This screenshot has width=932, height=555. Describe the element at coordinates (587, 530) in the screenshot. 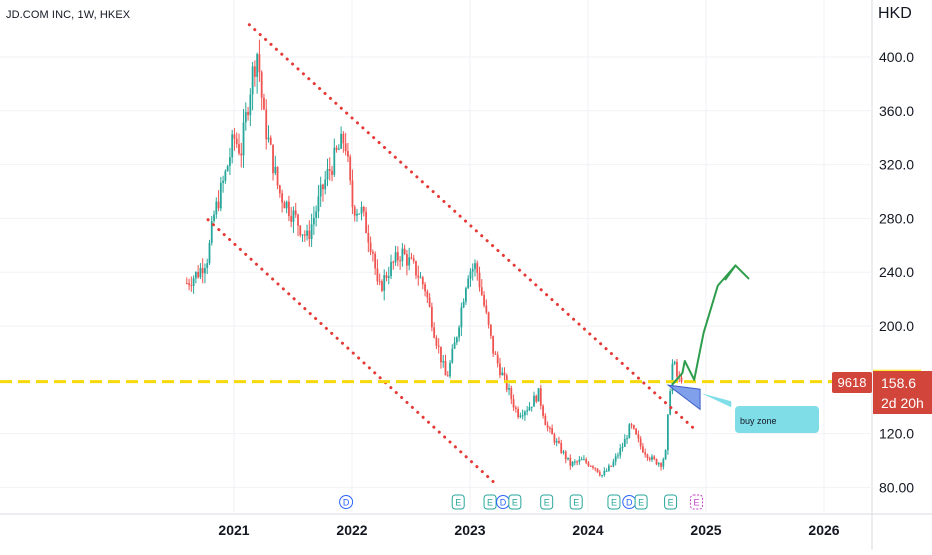

I see `time-tick-label: 2024` at that location.